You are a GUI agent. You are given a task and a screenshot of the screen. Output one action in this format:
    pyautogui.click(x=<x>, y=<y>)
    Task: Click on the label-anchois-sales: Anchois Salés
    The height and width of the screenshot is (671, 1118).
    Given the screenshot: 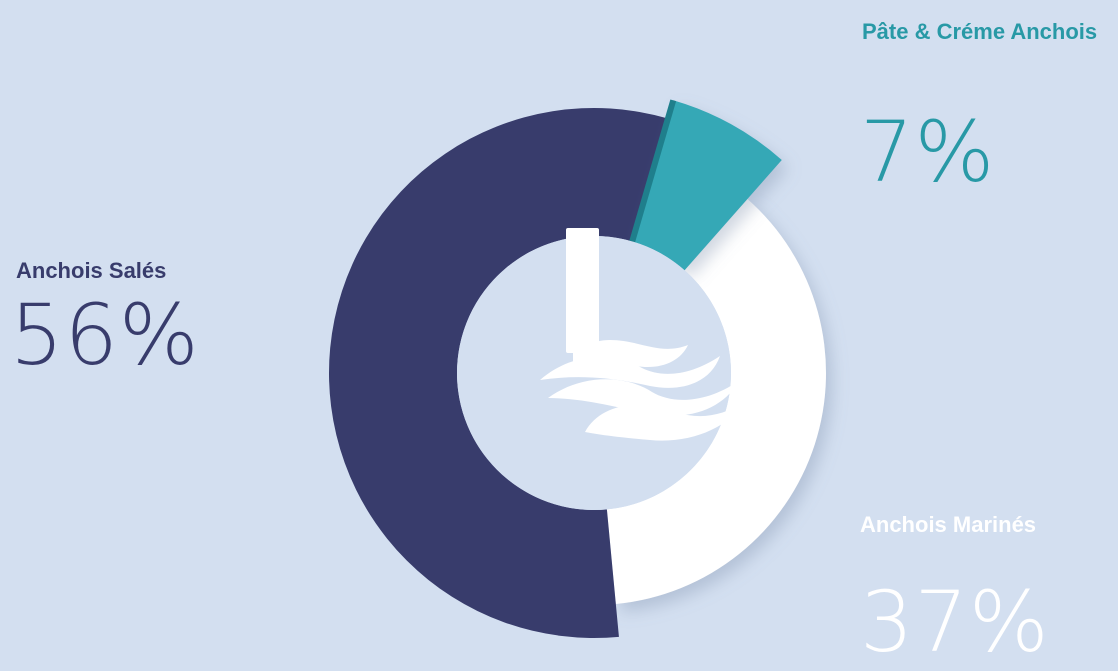 What is the action you would take?
    pyautogui.click(x=91, y=270)
    